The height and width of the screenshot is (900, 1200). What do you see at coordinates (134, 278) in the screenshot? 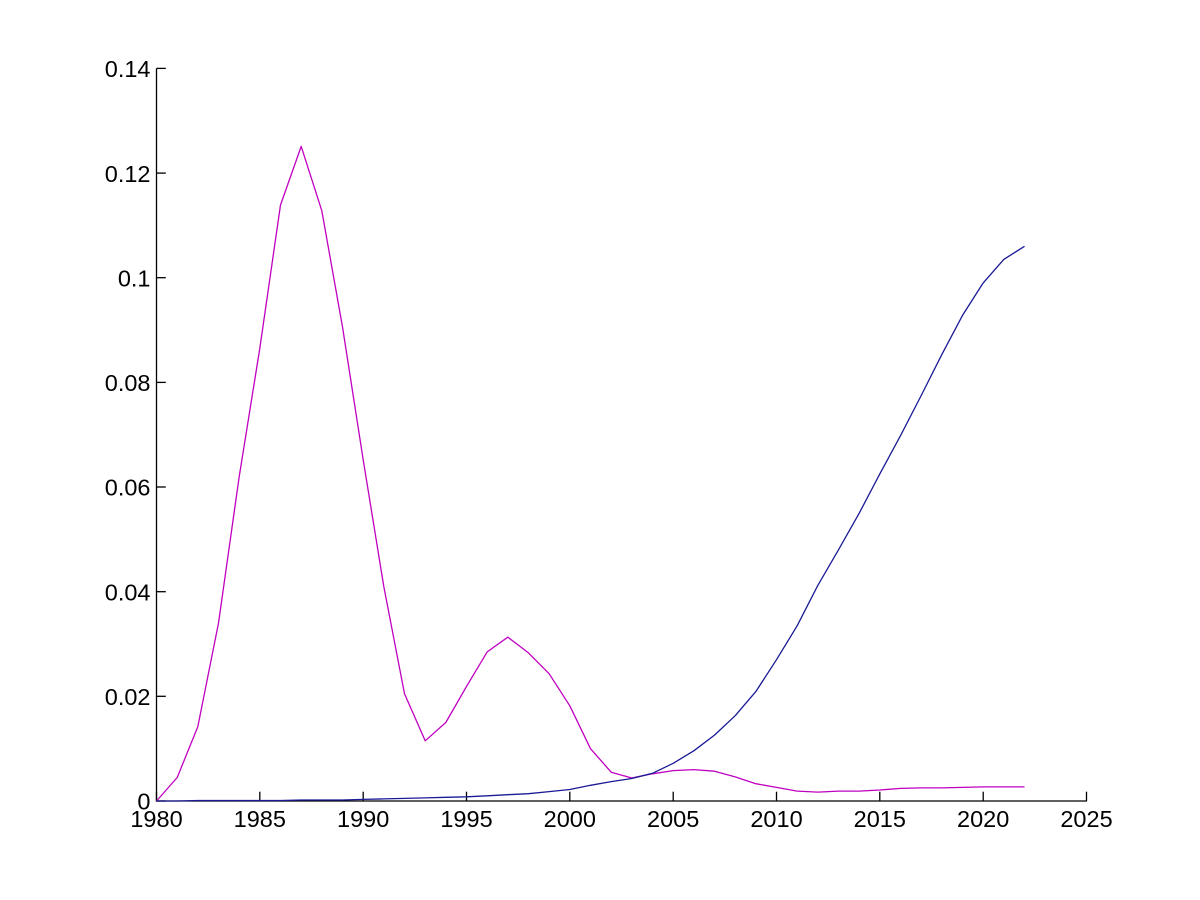
I see `svg-text: 0.1` at bounding box center [134, 278].